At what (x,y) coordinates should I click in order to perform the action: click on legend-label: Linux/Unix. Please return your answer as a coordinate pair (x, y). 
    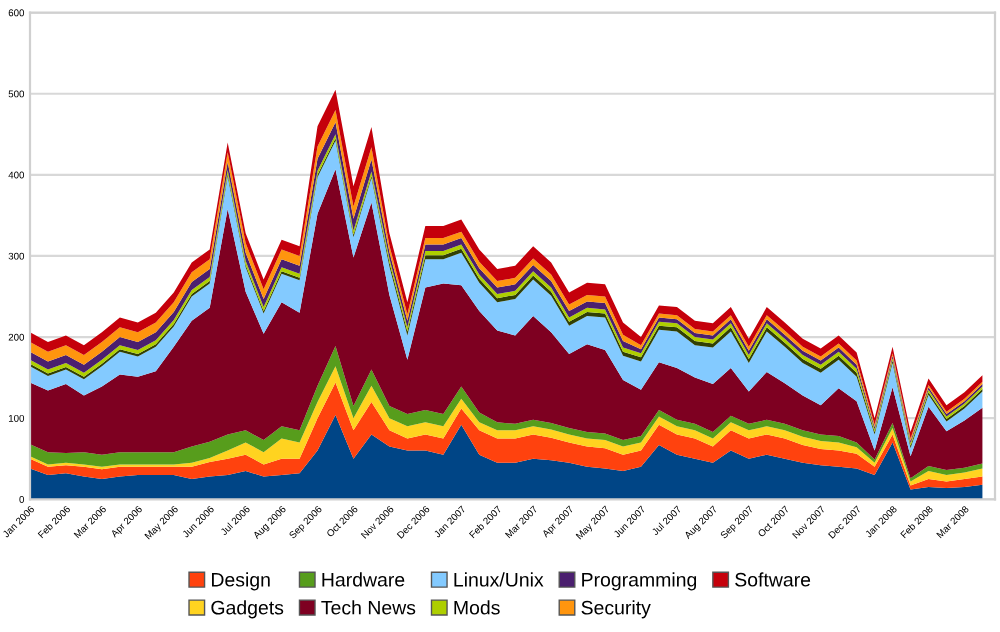
    Looking at the image, I should click on (499, 579).